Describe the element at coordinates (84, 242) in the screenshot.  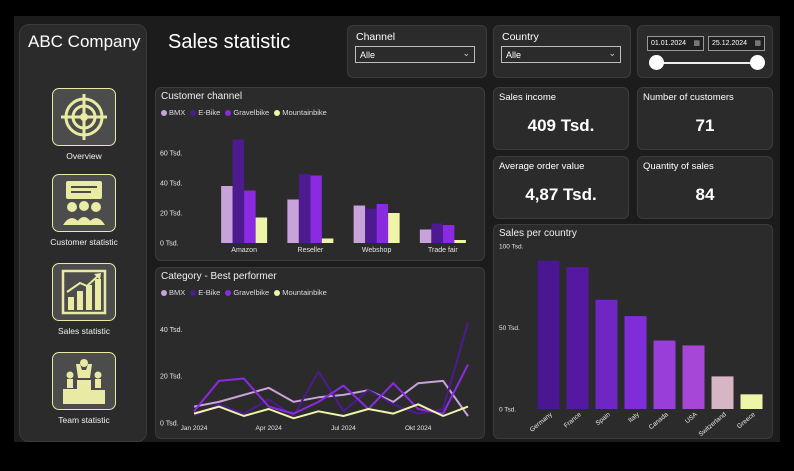
I see `nav-label: Customer statistic` at that location.